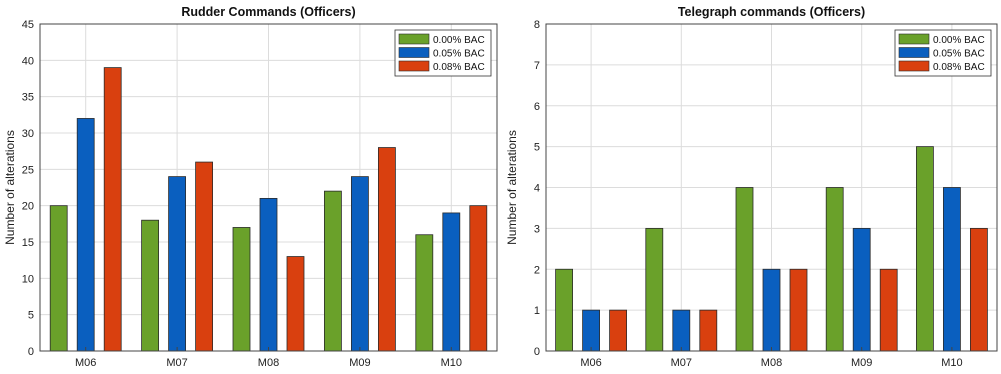 The width and height of the screenshot is (1001, 374). I want to click on chart-title: Telegraph commands (Officers), so click(771, 12).